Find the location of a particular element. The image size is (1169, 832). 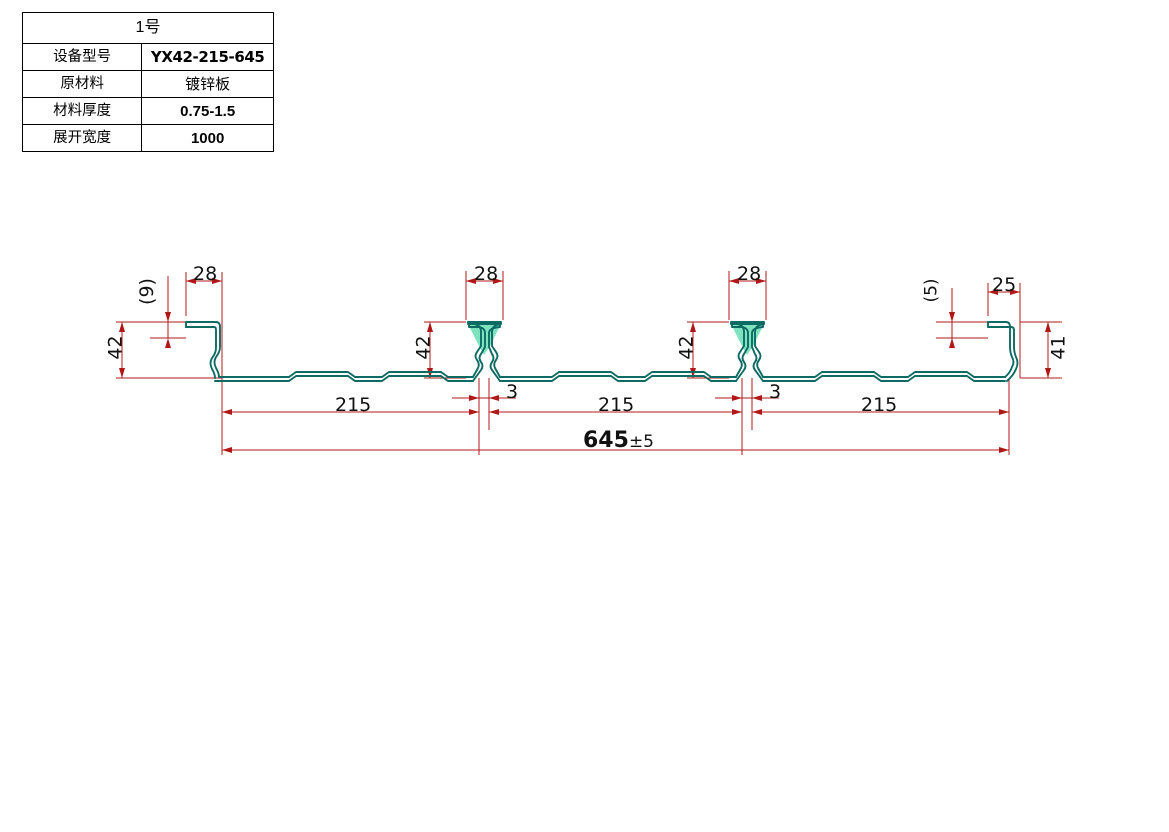

left-edge-inner is located at coordinates (201, 352).